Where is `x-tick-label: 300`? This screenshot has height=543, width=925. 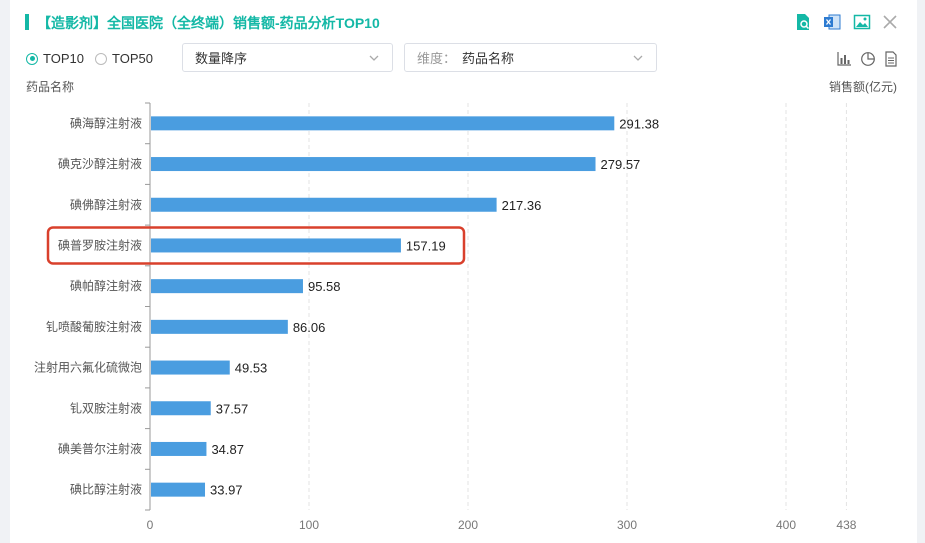
x-tick-label: 300 is located at coordinates (627, 525).